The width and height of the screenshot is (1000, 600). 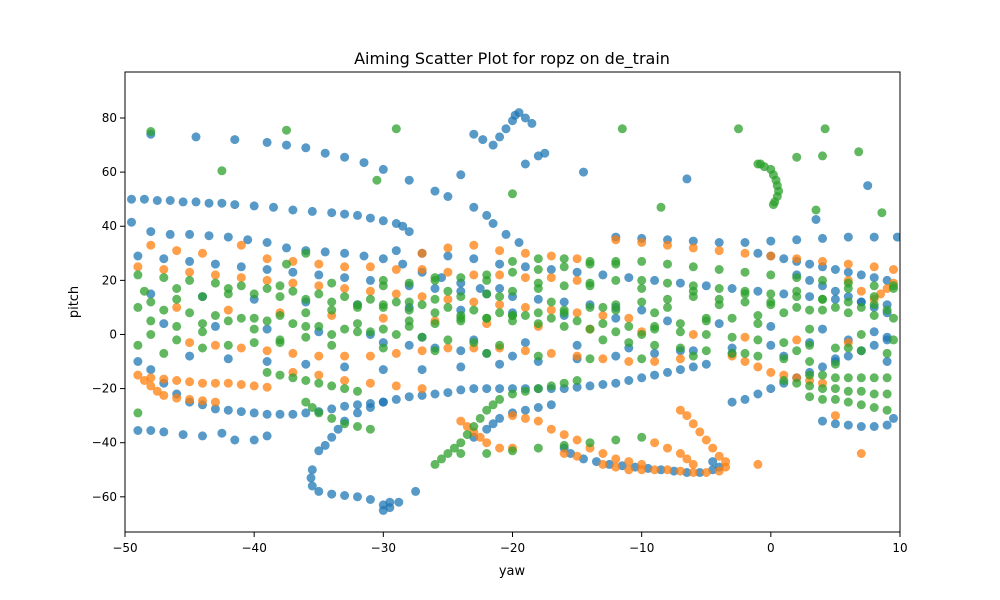 What do you see at coordinates (109, 118) in the screenshot?
I see `y-tick-label: 80` at bounding box center [109, 118].